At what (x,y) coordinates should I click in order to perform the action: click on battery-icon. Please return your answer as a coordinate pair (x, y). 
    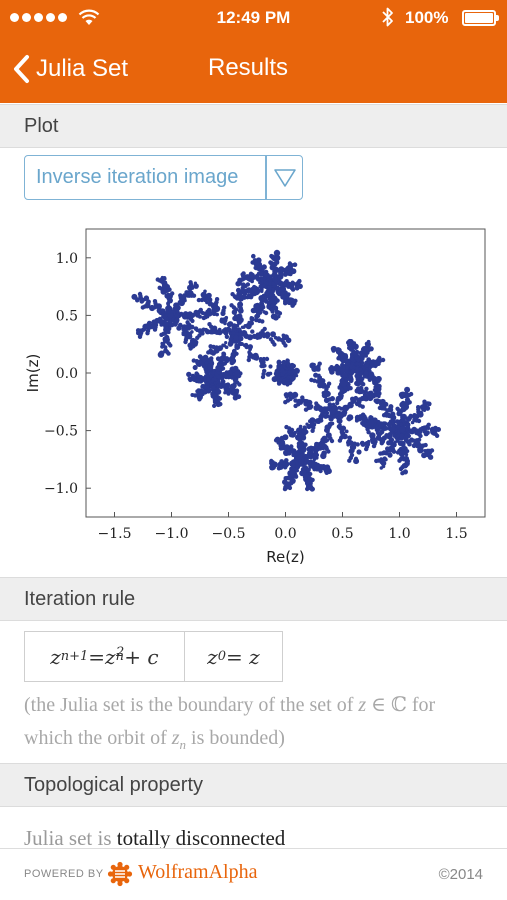
    Looking at the image, I should click on (480, 18).